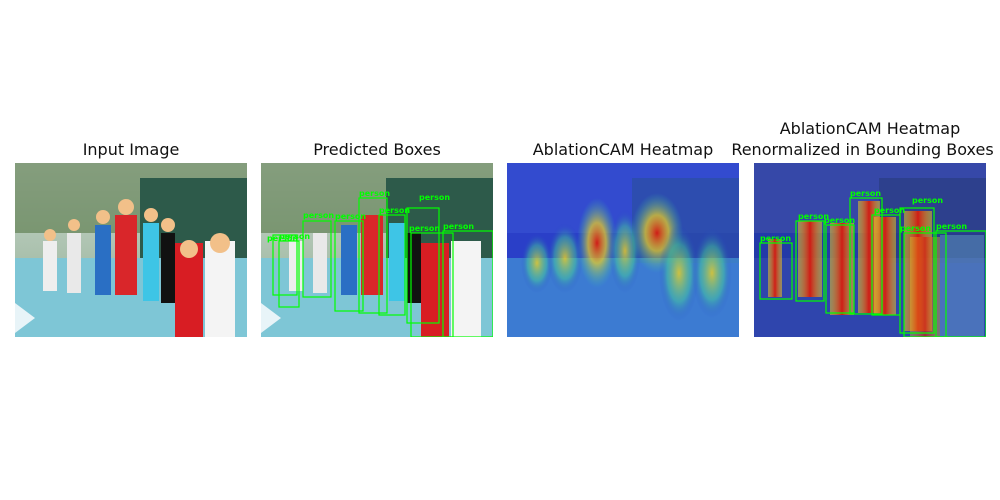  I want to click on renorm-bbox-label-7: person, so click(915, 228).